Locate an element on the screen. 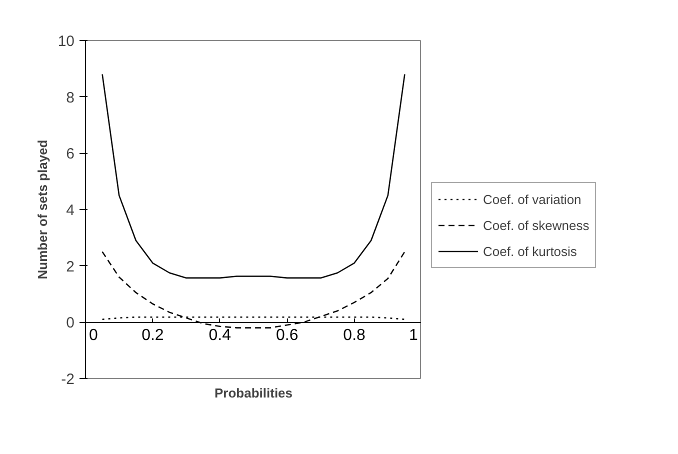 This screenshot has height=454, width=678. x-tick-label: 1 is located at coordinates (413, 335).